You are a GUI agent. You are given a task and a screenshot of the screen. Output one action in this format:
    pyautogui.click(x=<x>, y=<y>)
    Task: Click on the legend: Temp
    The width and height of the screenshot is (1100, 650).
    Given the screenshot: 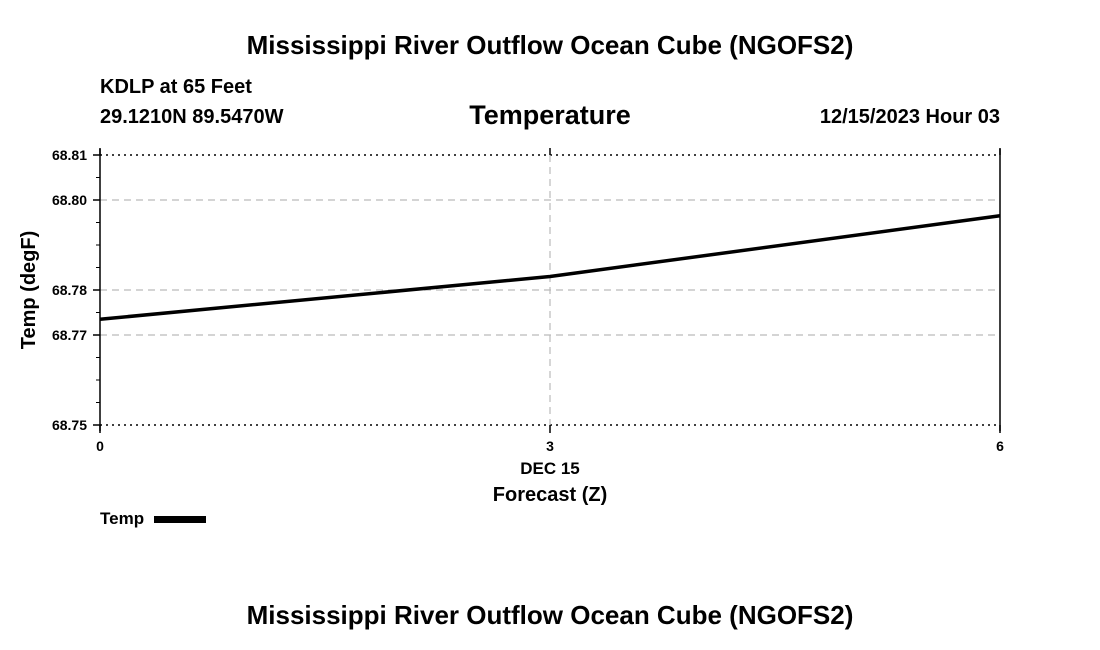 What is the action you would take?
    pyautogui.click(x=153, y=519)
    